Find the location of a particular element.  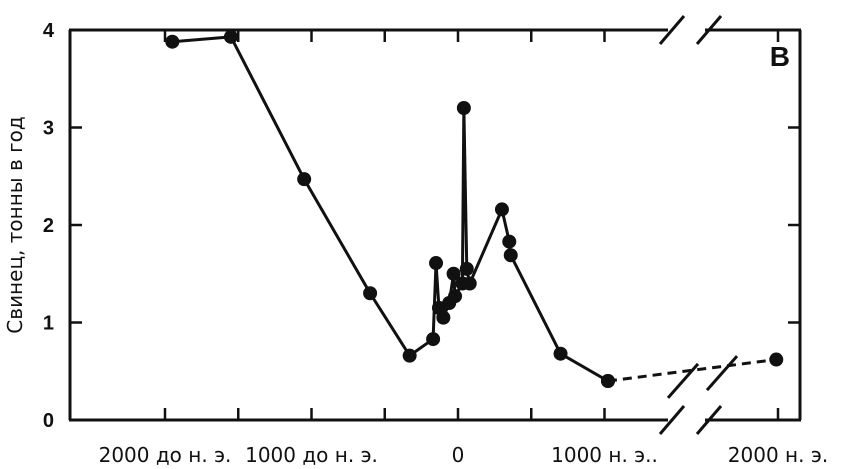

x-tick-label: 0 is located at coordinates (458, 455).